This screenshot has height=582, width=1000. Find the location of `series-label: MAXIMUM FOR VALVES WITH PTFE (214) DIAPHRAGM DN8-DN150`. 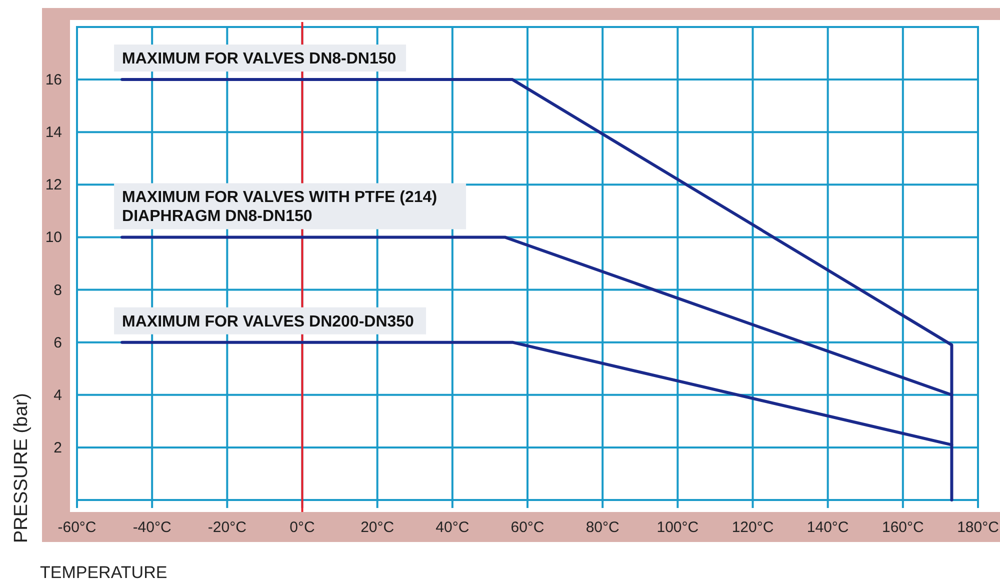

series-label: MAXIMUM FOR VALVES WITH PTFE (214) DIAPHRAGM DN8-DN150 is located at coordinates (280, 207).